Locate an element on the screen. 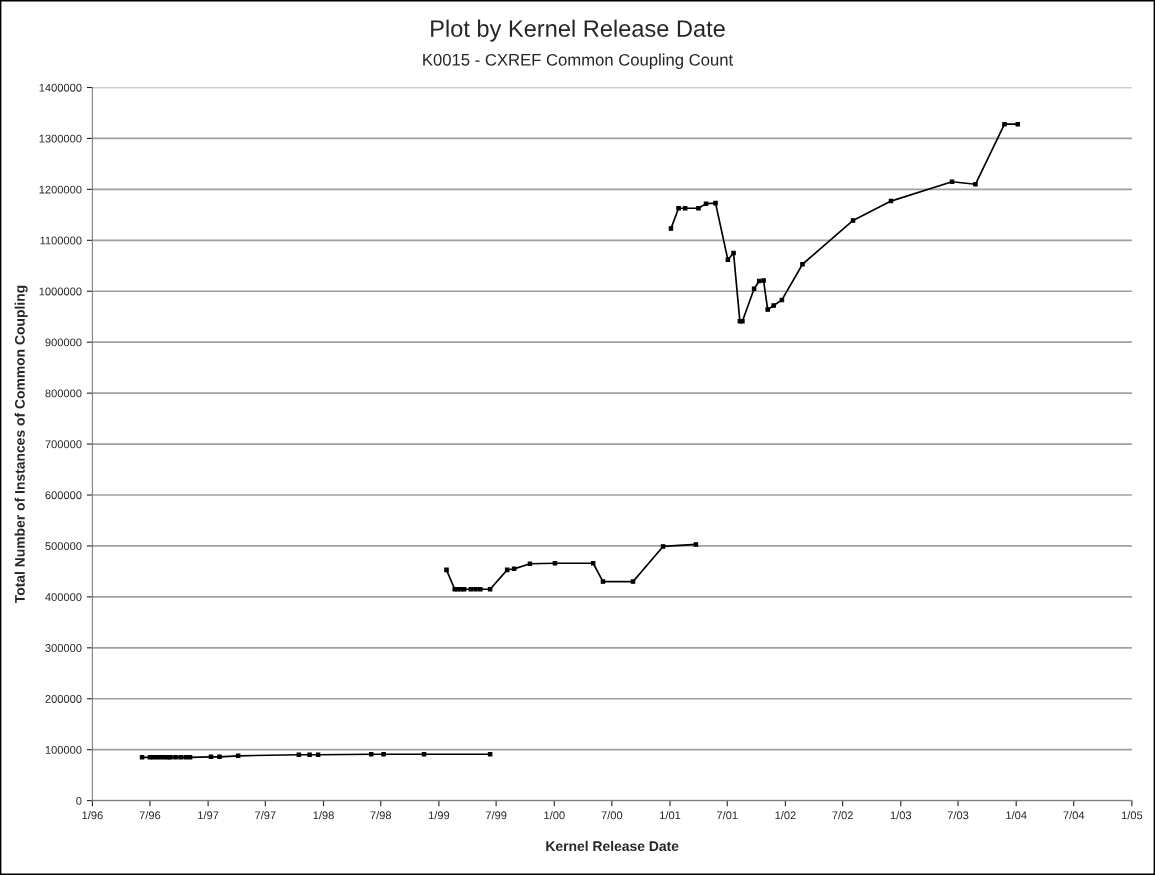  x-tick-label: 1/03 is located at coordinates (901, 815).